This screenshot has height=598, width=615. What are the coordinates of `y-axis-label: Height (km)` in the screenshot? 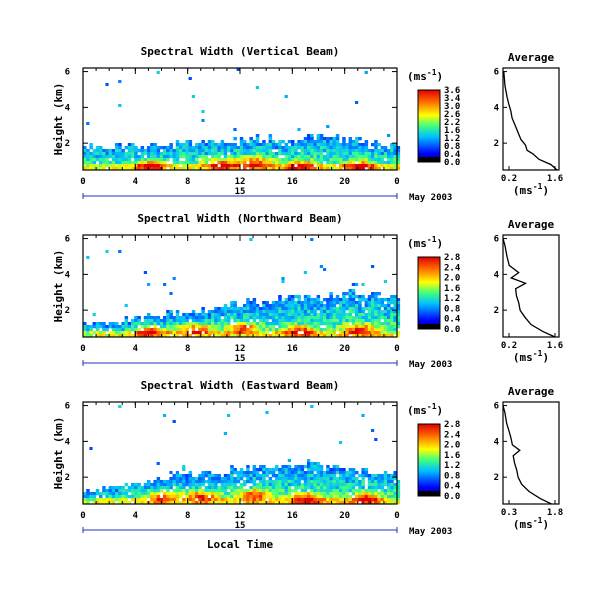 It's located at (58, 453).